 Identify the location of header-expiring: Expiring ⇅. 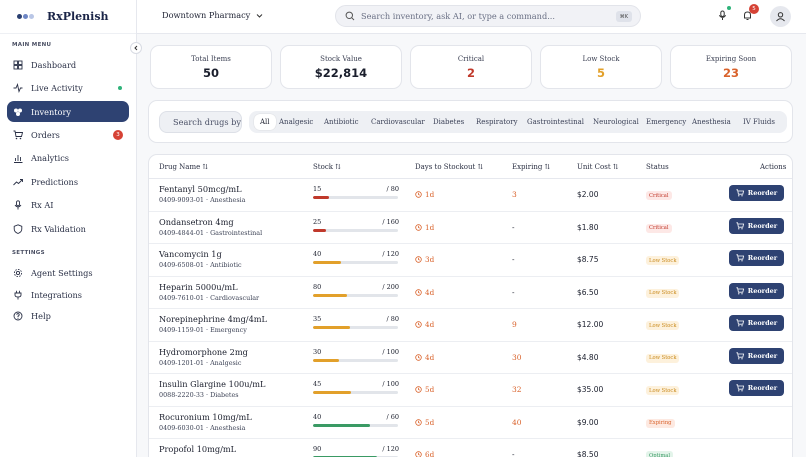
(531, 167).